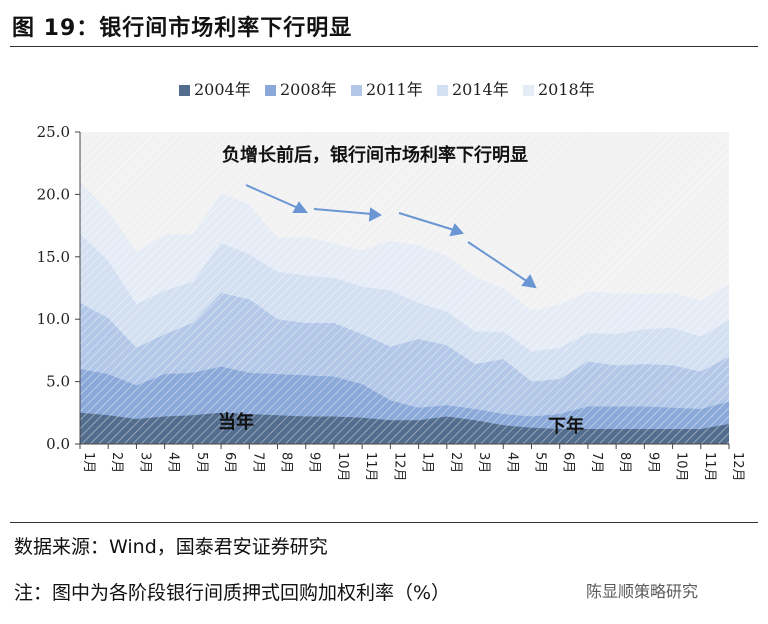 The height and width of the screenshot is (624, 768). I want to click on y-tick-label: 15.0, so click(53, 257).